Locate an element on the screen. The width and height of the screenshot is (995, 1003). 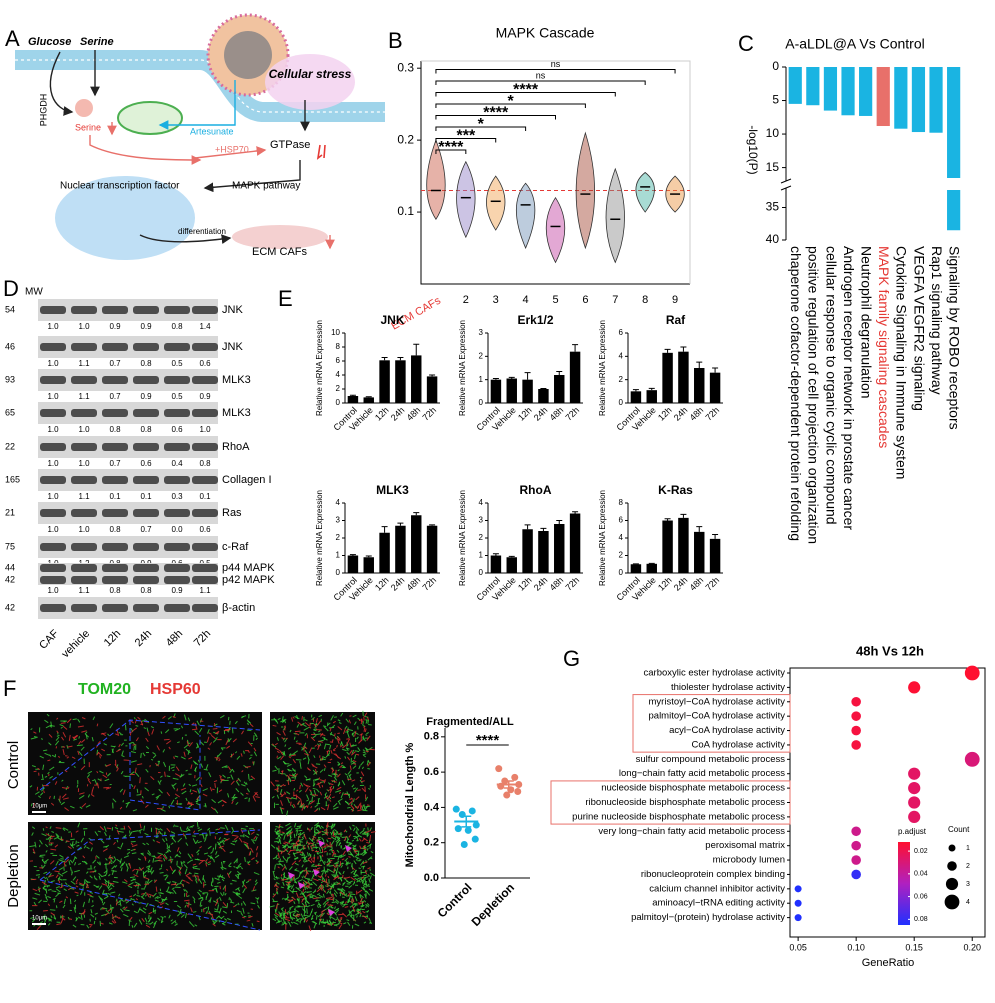
point is located at coordinates (507, 795).